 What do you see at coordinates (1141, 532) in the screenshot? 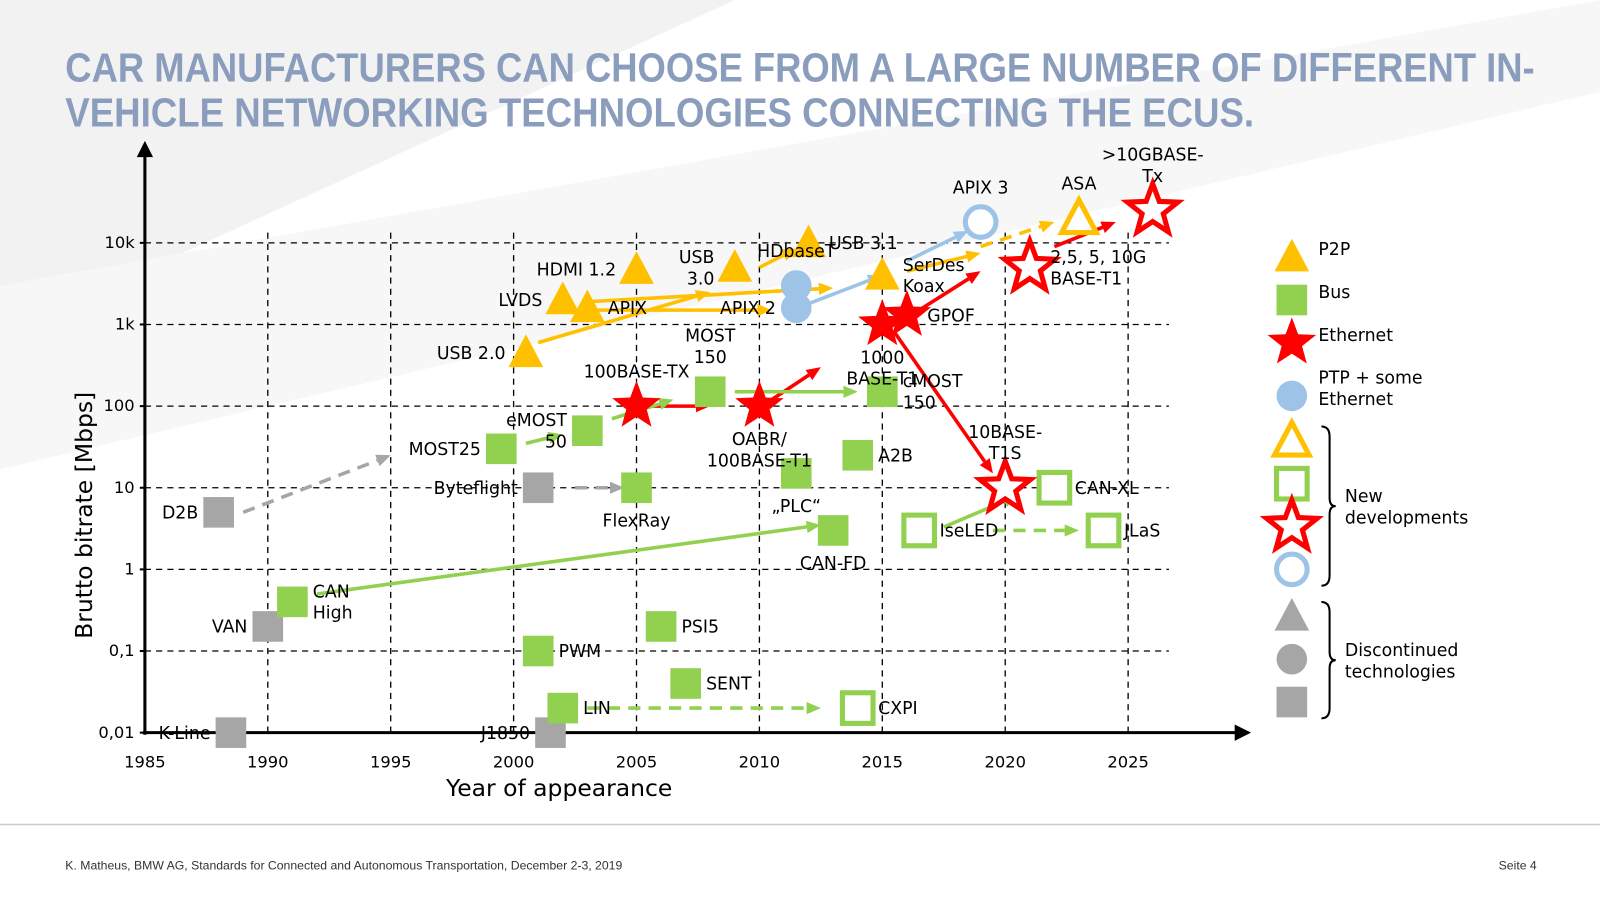
I see `label-line: JLaS` at bounding box center [1141, 532].